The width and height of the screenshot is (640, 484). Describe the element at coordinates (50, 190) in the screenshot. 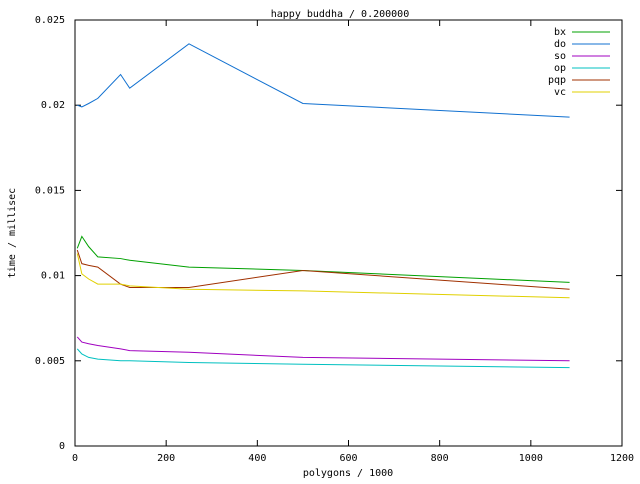

I see `y-tick-label: 0.015` at that location.